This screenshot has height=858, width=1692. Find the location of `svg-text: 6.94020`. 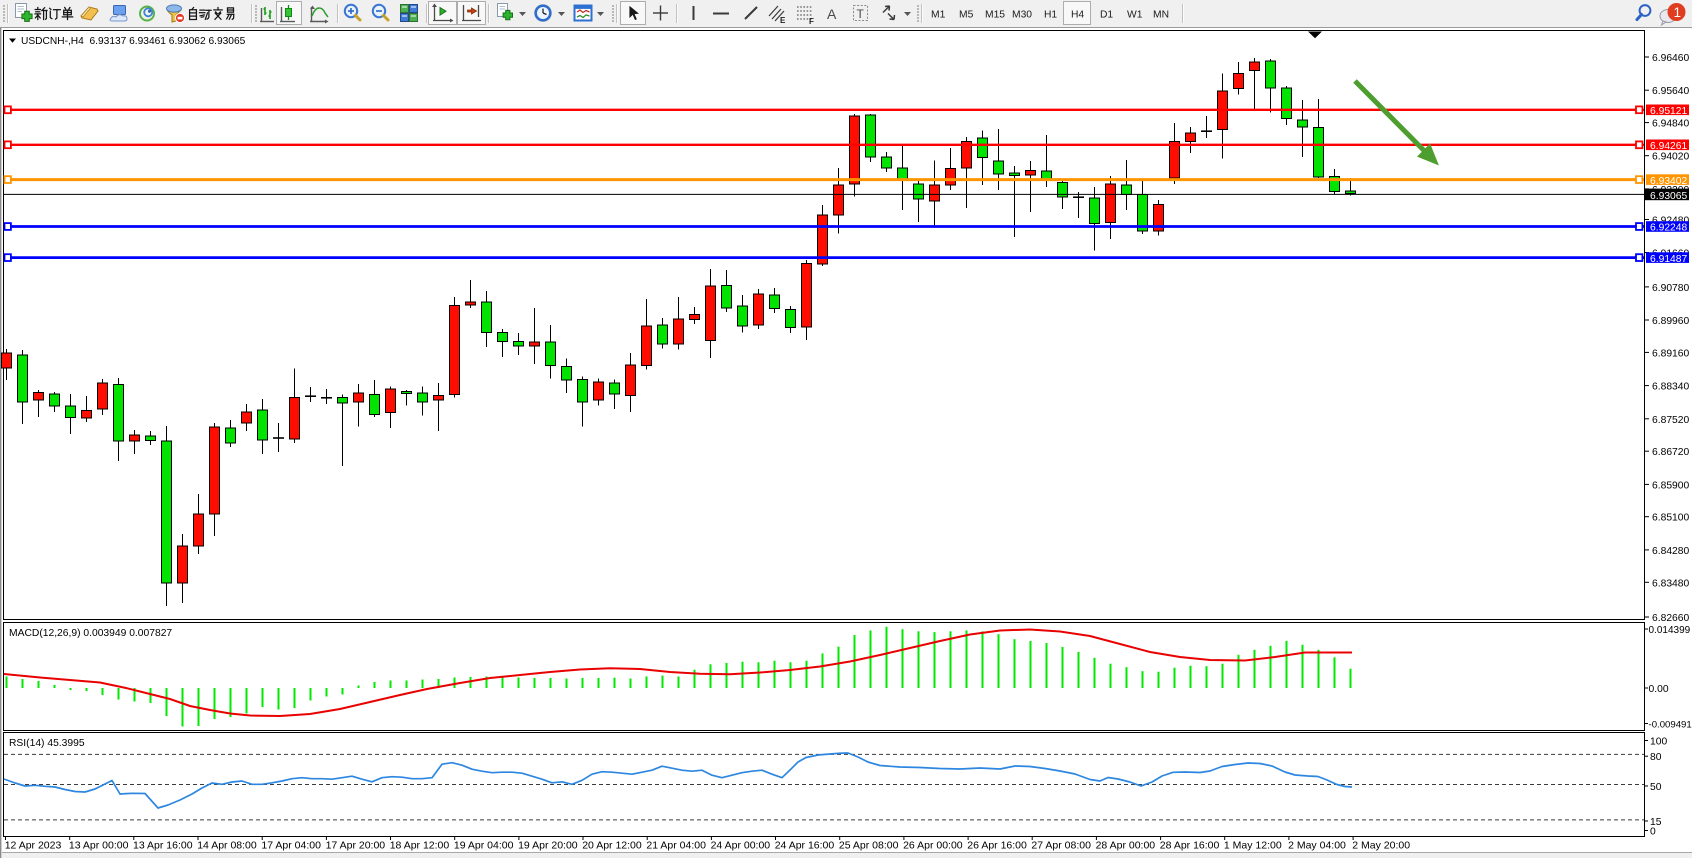

svg-text: 6.94020 is located at coordinates (1670, 157).